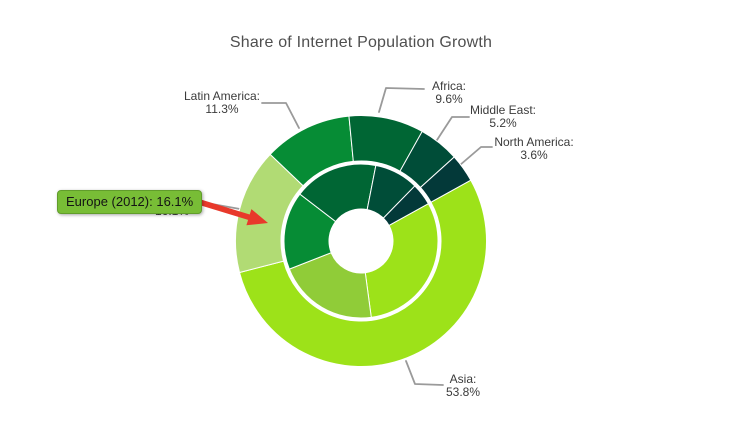  Describe the element at coordinates (401, 260) in the screenshot. I see `slice-asia-2011` at that location.